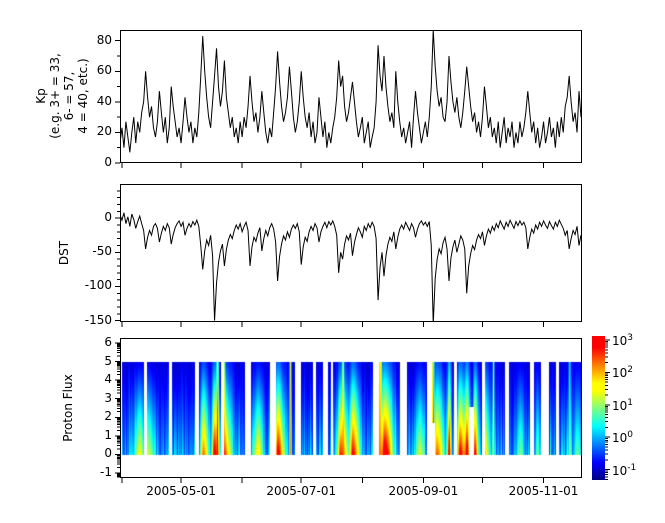 This screenshot has height=523, width=665. I want to click on colorbar-tick-label: 10⁻¹, so click(624, 470).